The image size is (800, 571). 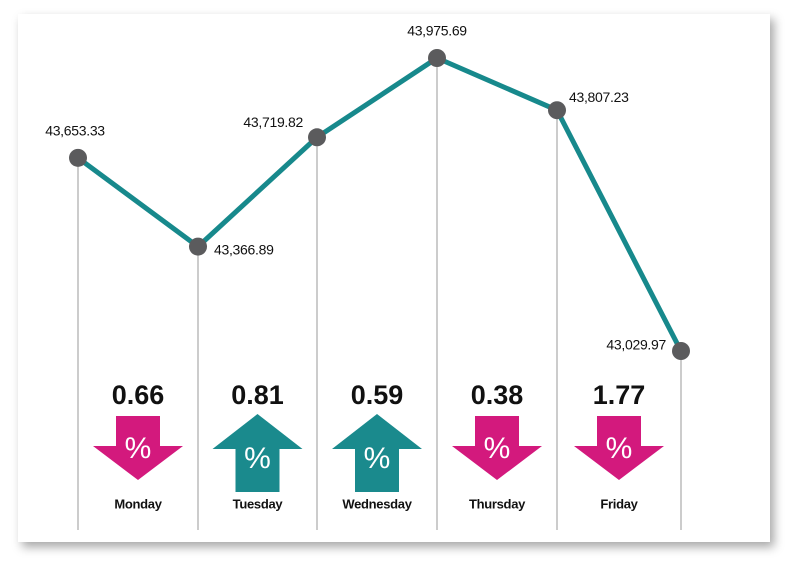 What do you see at coordinates (377, 503) in the screenshot?
I see `day-name: Wednesday` at bounding box center [377, 503].